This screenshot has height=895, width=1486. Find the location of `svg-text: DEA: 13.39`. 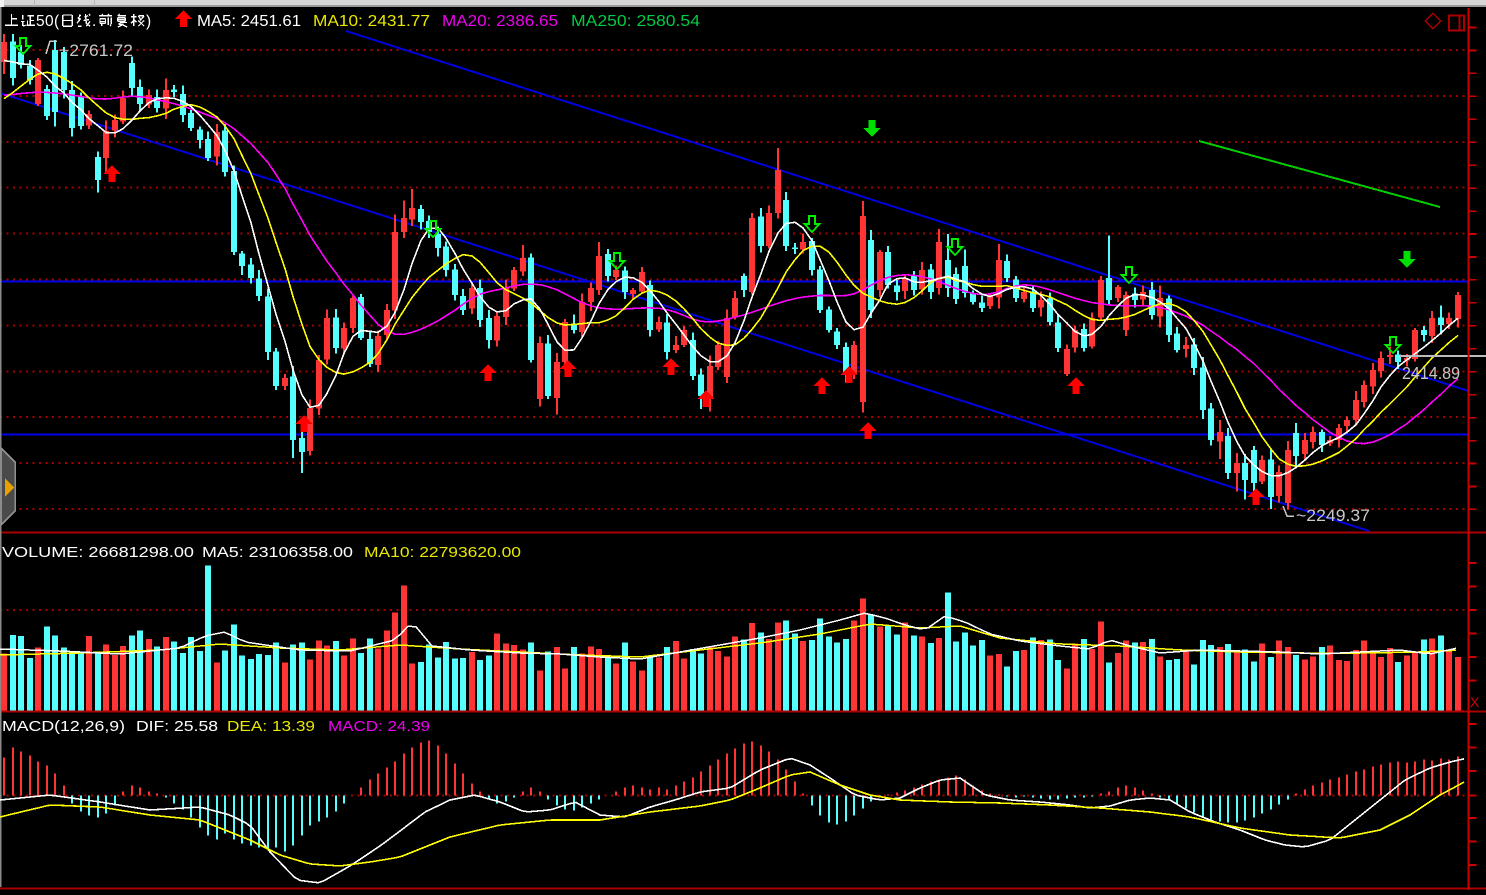

svg-text: DEA: 13.39 is located at coordinates (271, 726).